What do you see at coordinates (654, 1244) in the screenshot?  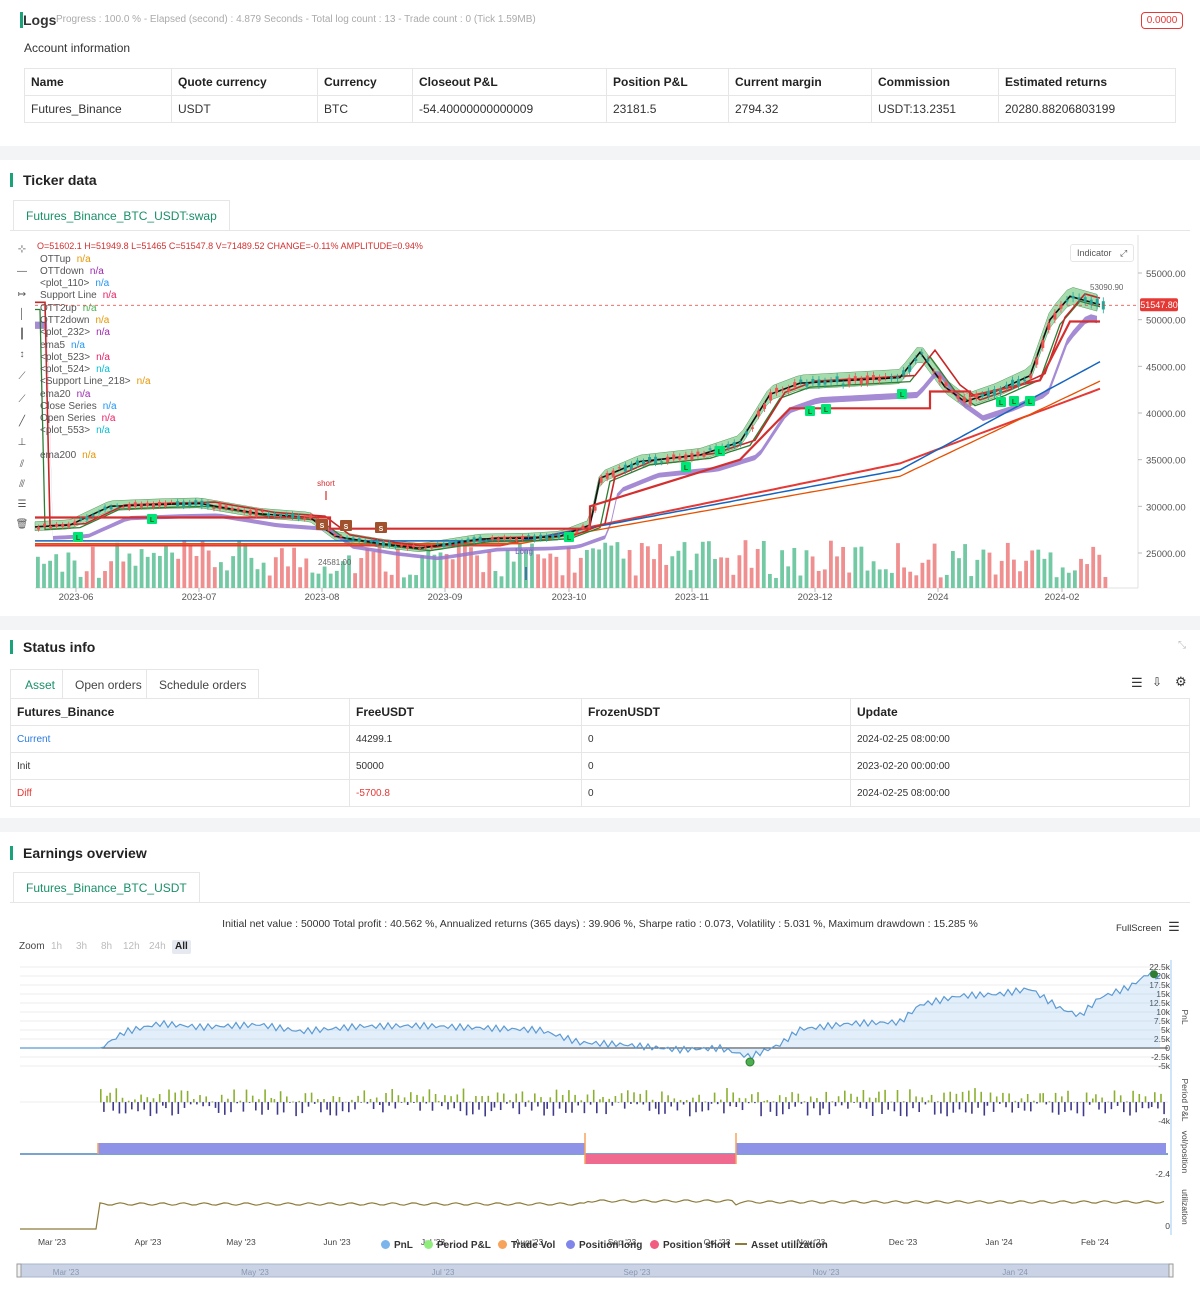 I see `legend-dot` at bounding box center [654, 1244].